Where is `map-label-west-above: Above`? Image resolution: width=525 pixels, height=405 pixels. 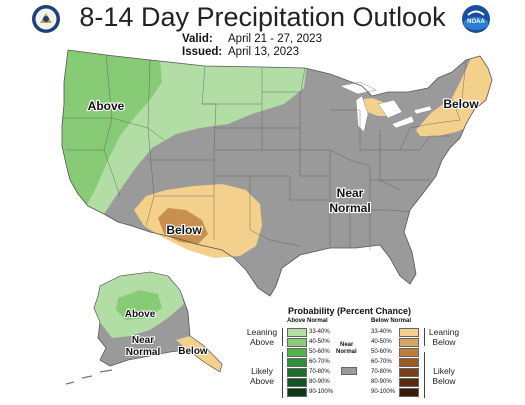 map-label-west-above: Above is located at coordinates (106, 106).